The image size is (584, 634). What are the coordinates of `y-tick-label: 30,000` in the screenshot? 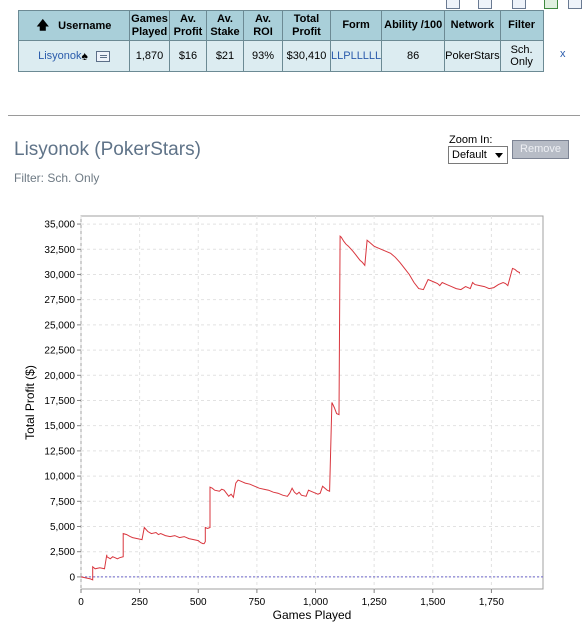 It's located at (59, 275).